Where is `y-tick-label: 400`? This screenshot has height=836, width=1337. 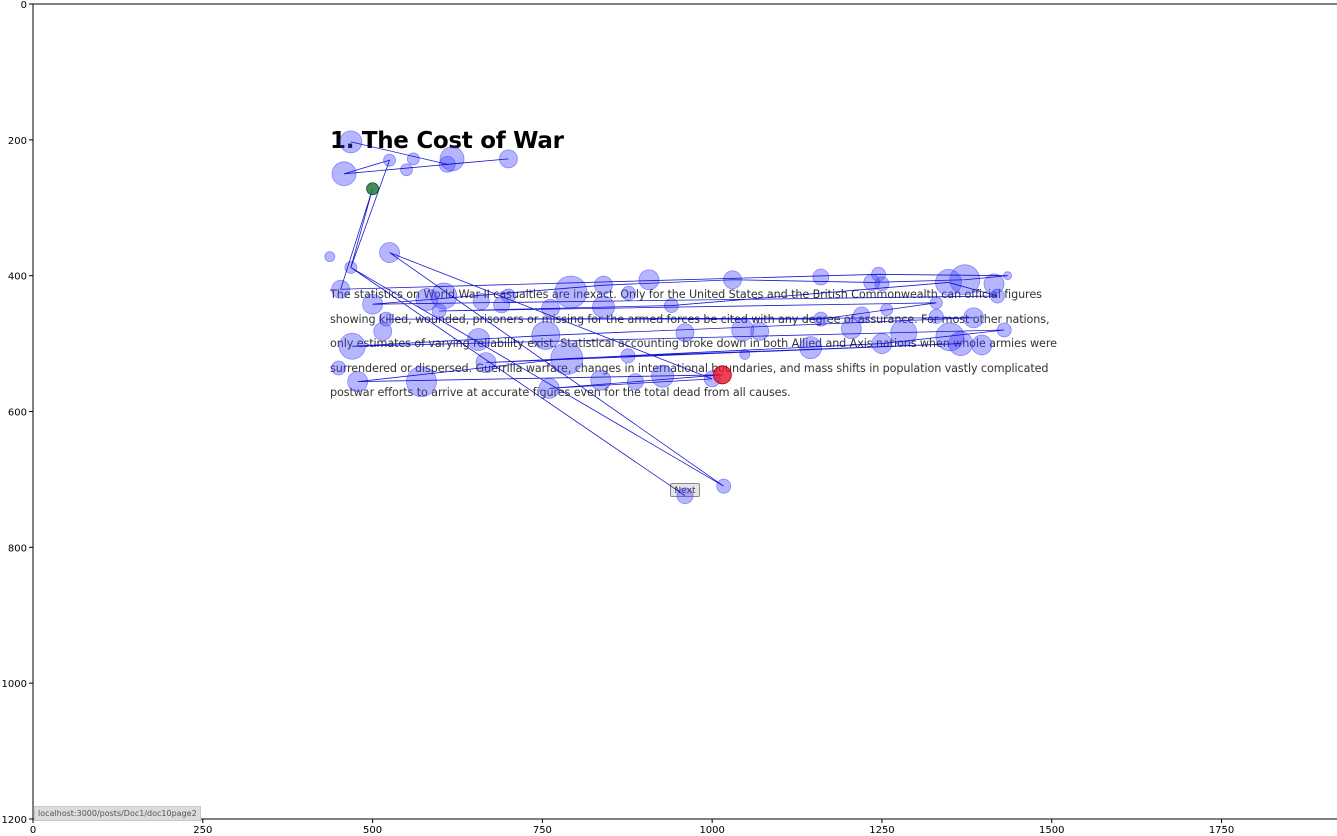 y-tick-label: 400 is located at coordinates (17, 277).